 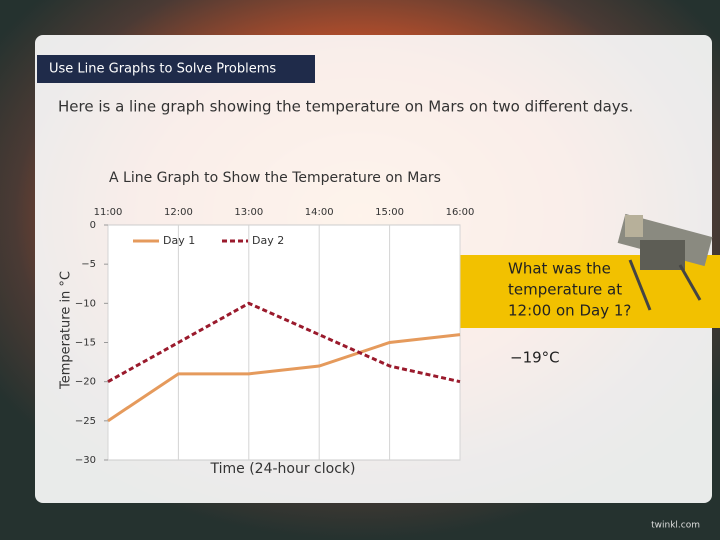 I want to click on footer: twinkl.com, so click(x=675, y=526).